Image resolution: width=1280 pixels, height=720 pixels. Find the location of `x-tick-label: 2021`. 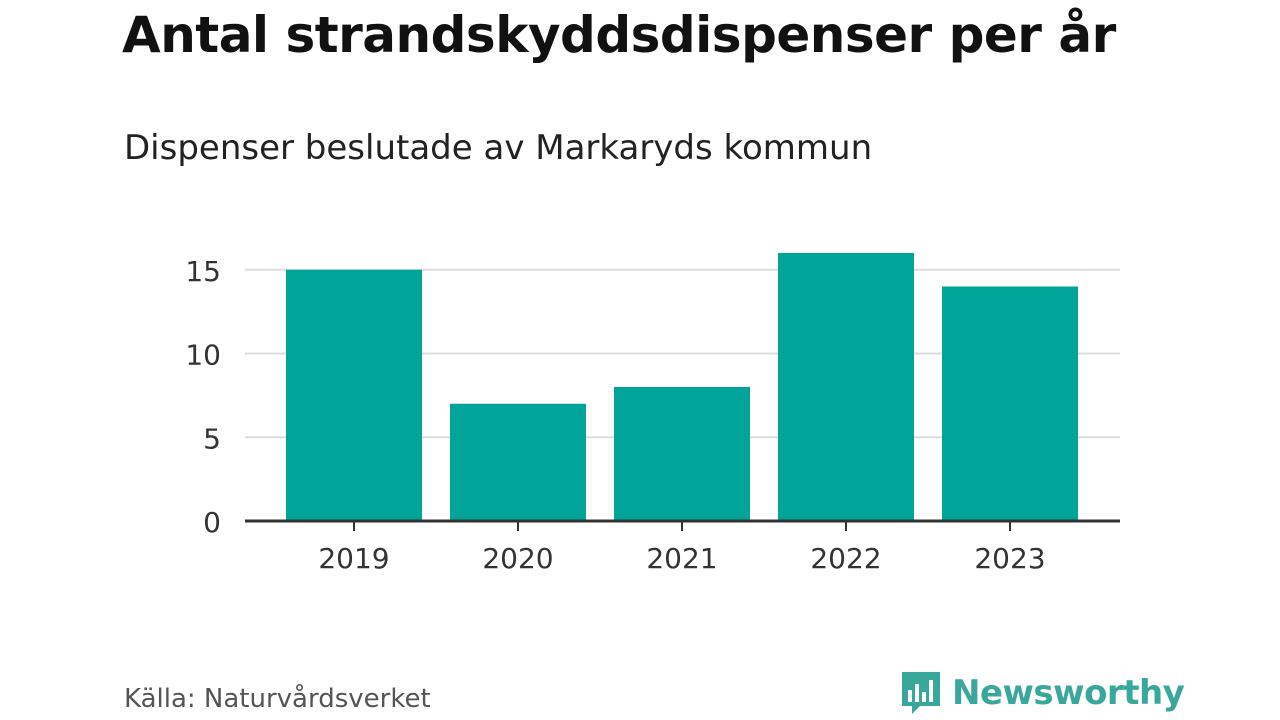

x-tick-label: 2021 is located at coordinates (681, 558).